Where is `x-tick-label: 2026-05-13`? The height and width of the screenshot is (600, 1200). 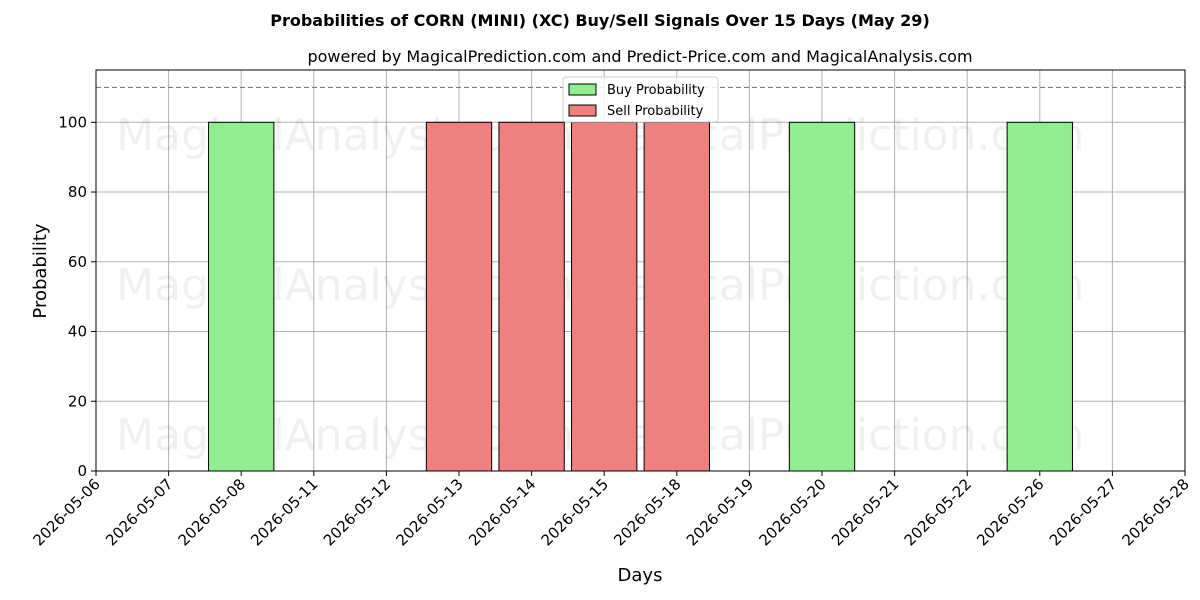
x-tick-label: 2026-05-13 is located at coordinates (429, 512).